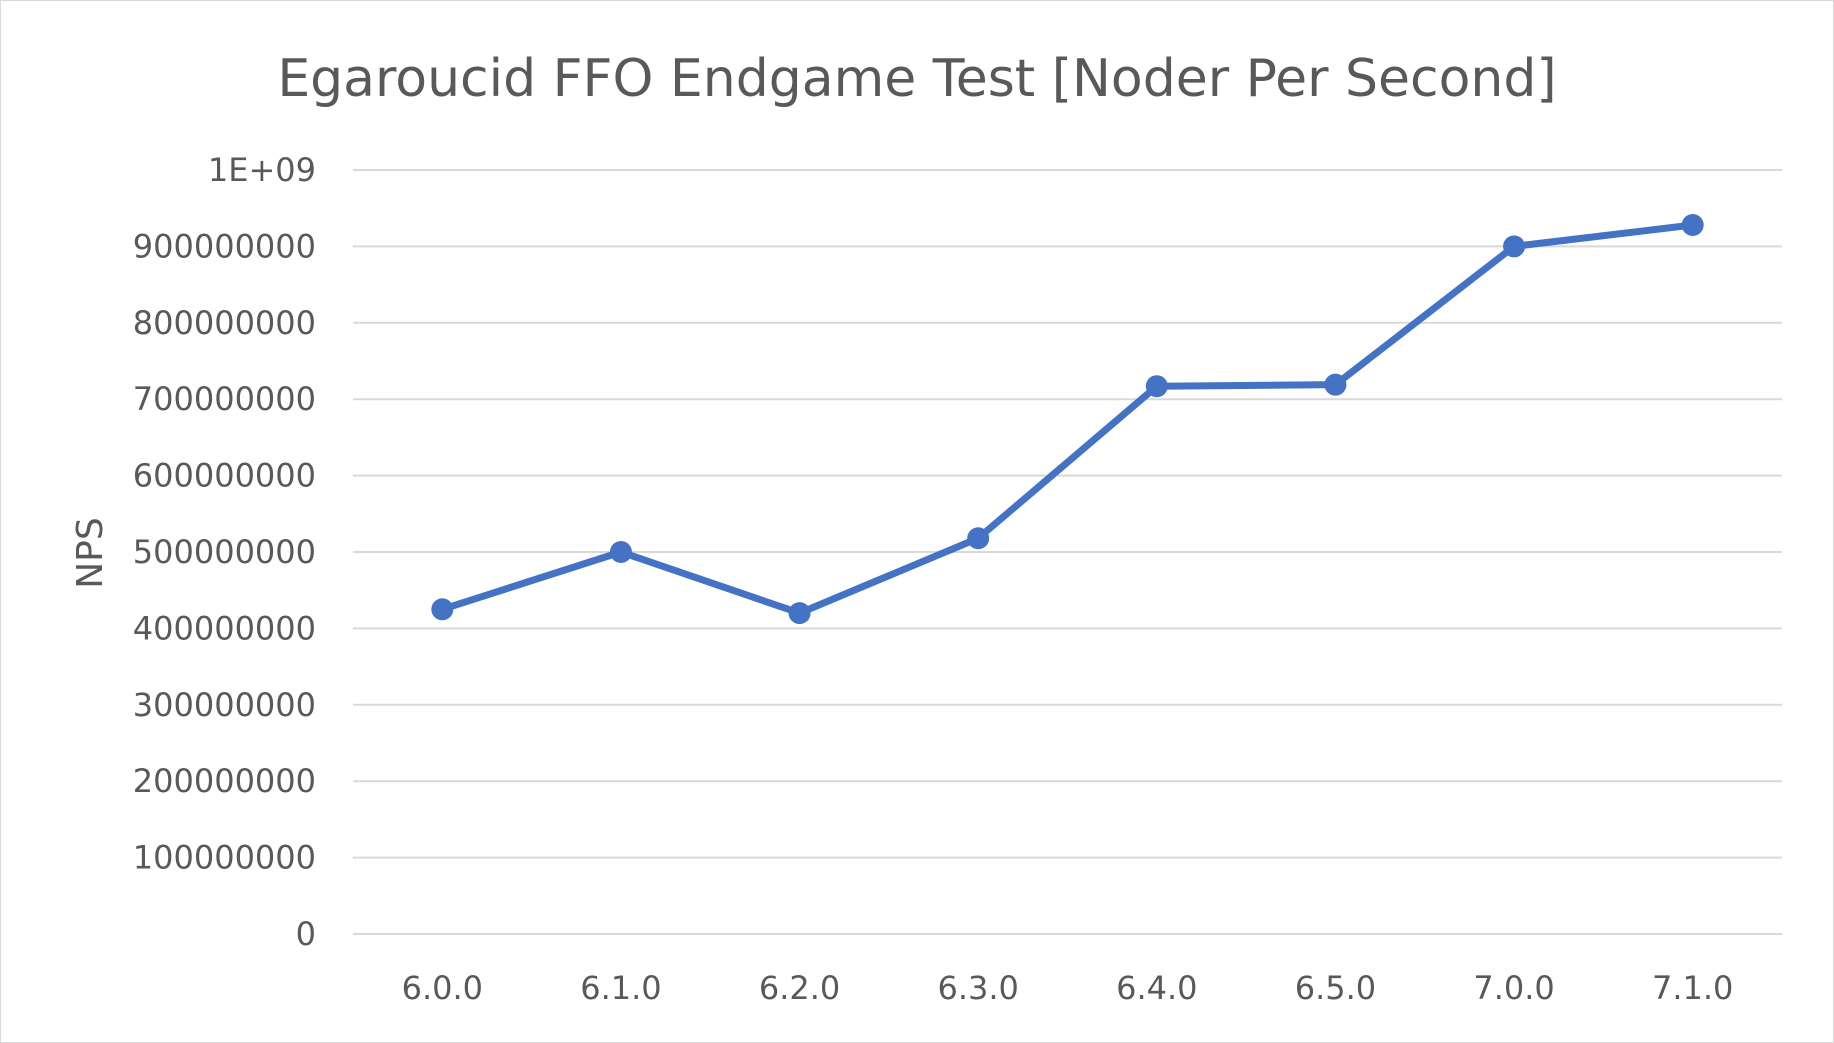 This screenshot has height=1043, width=1834. I want to click on x-tick-label: 6.1.0, so click(620, 988).